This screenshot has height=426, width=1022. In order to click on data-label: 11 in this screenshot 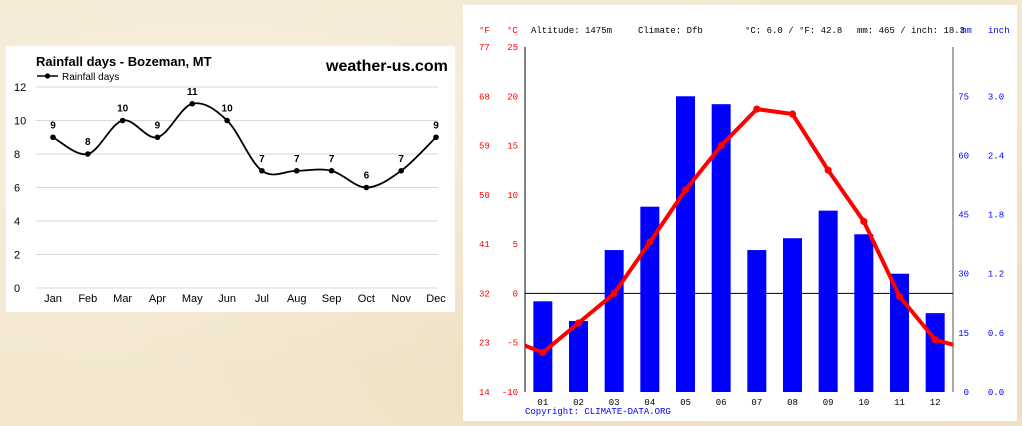, I will do `click(192, 92)`.